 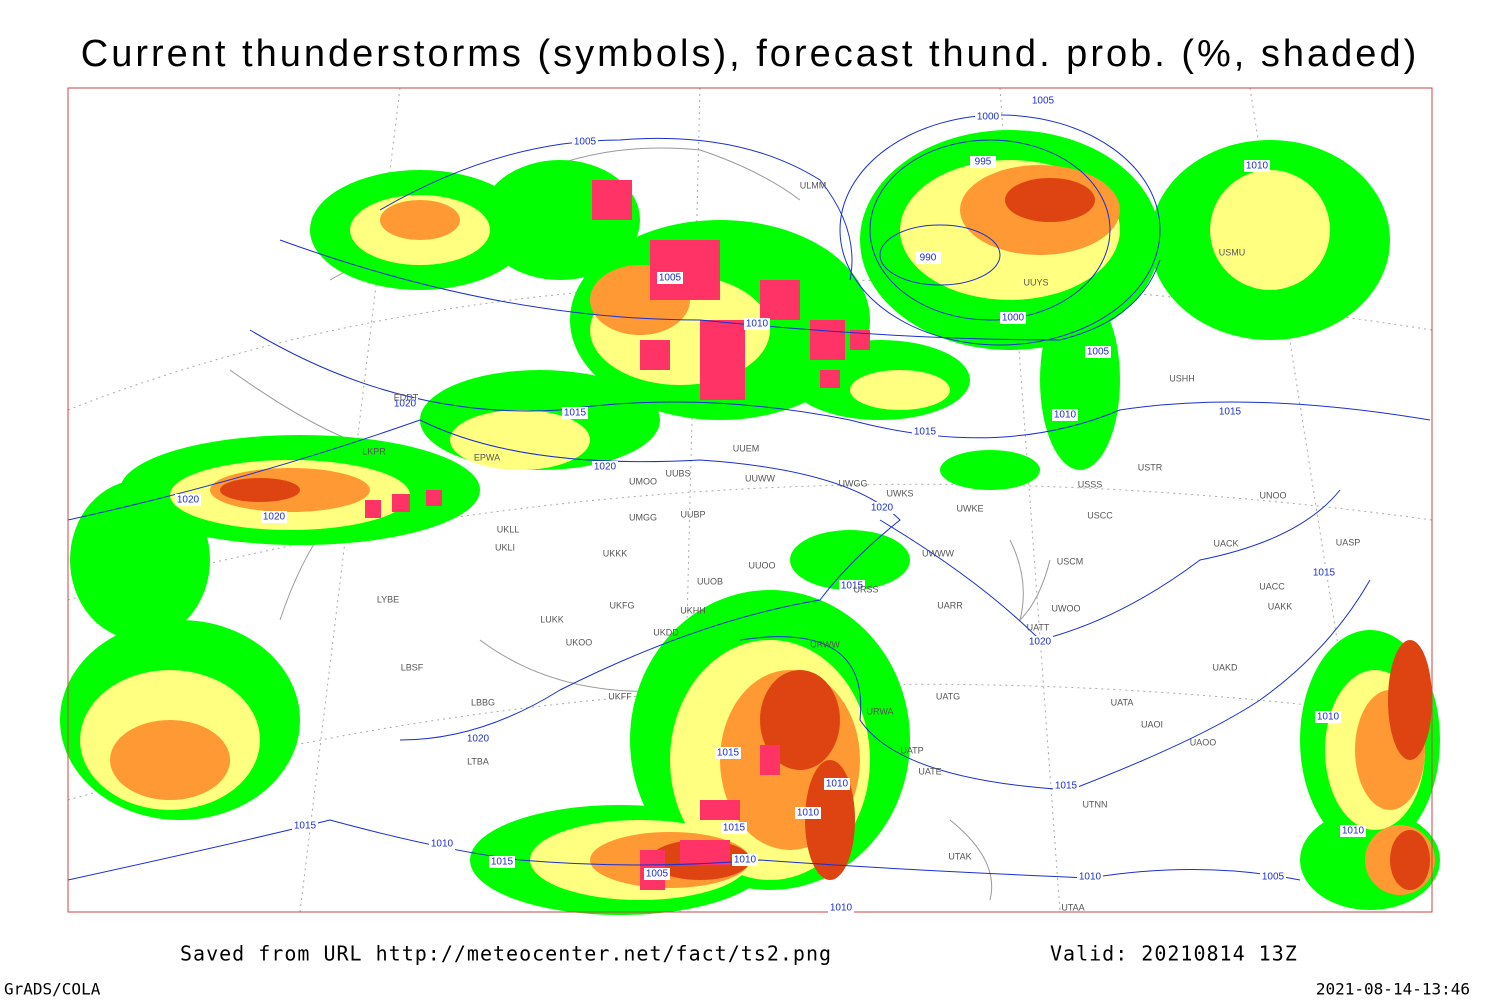 What do you see at coordinates (1174, 954) in the screenshot?
I see `valid-time: Valid: 20210814 13Z` at bounding box center [1174, 954].